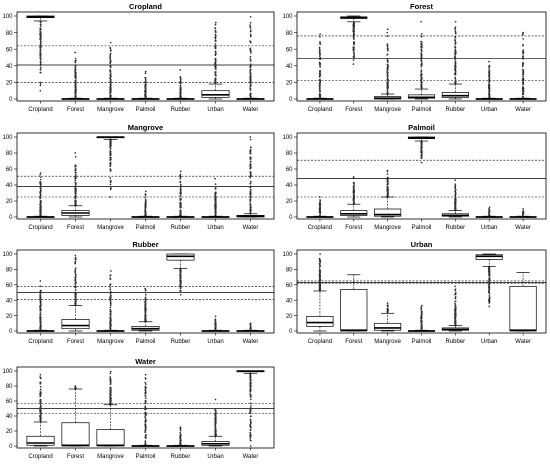  I want to click on box-water, so click(250, 408).